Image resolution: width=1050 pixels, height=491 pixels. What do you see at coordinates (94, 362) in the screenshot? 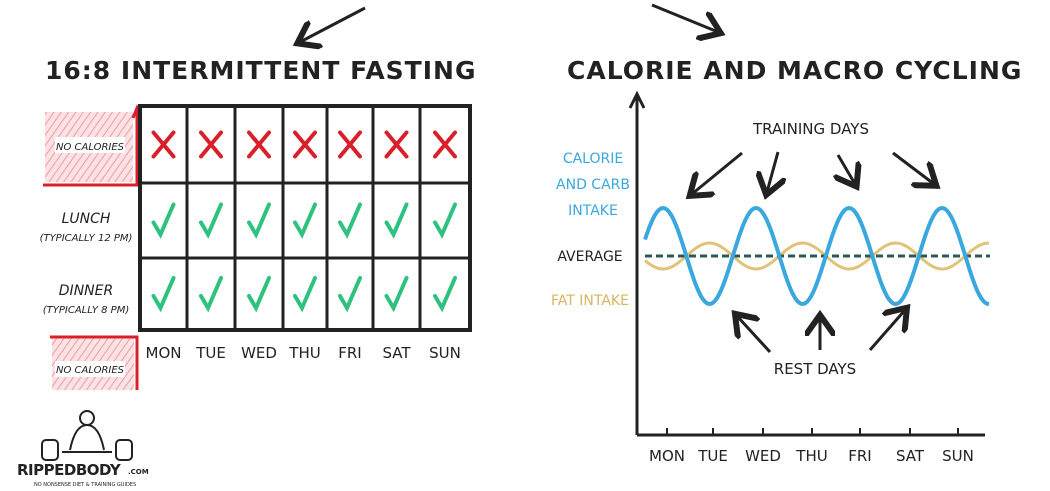
I see `red-boundary-bottom` at bounding box center [94, 362].